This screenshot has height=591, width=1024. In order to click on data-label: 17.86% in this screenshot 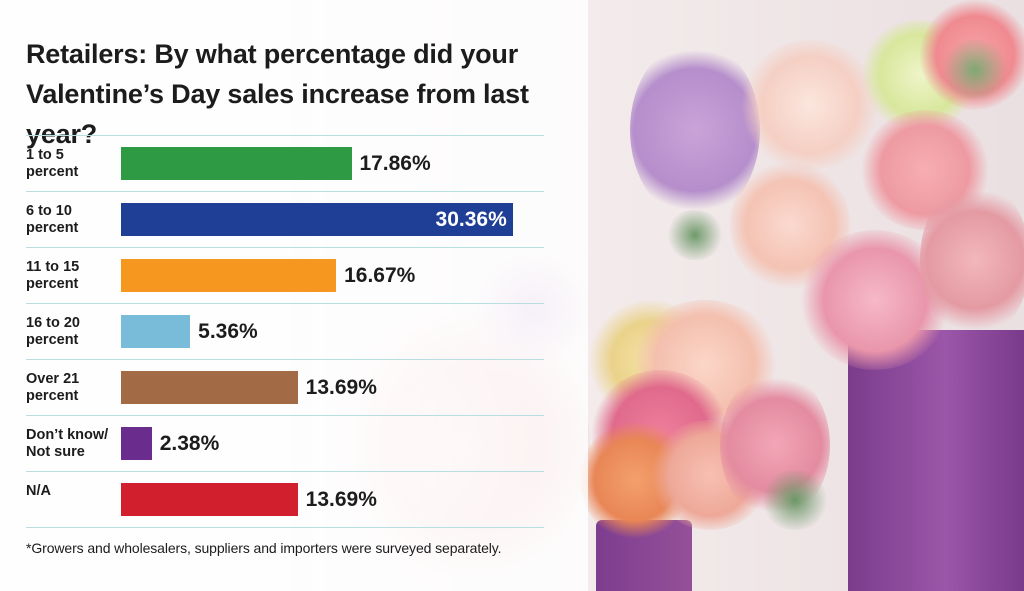, I will do `click(395, 163)`.